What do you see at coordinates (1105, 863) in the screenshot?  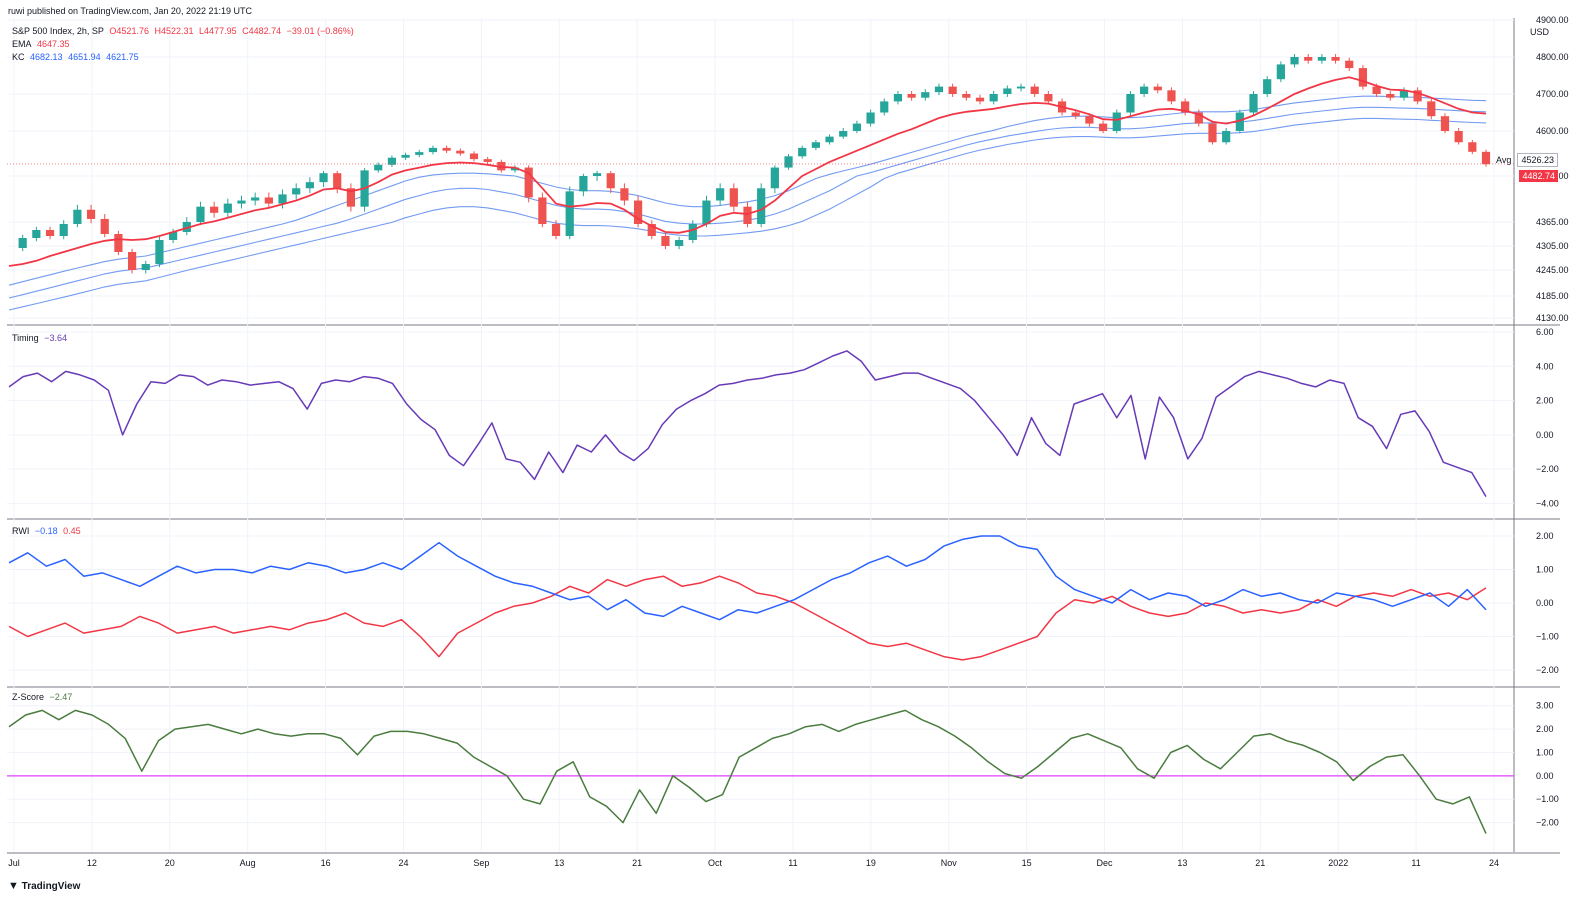 I see `x-tick-label: Dec` at bounding box center [1105, 863].